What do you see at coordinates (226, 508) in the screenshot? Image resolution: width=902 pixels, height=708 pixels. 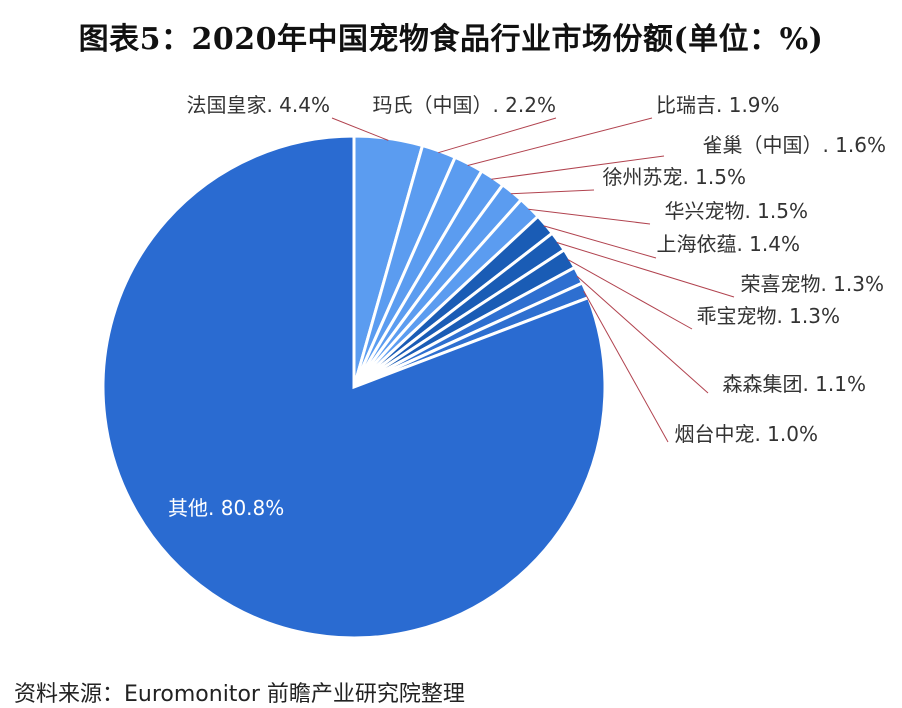 I see `slice-label: 其他. 80.8%` at bounding box center [226, 508].